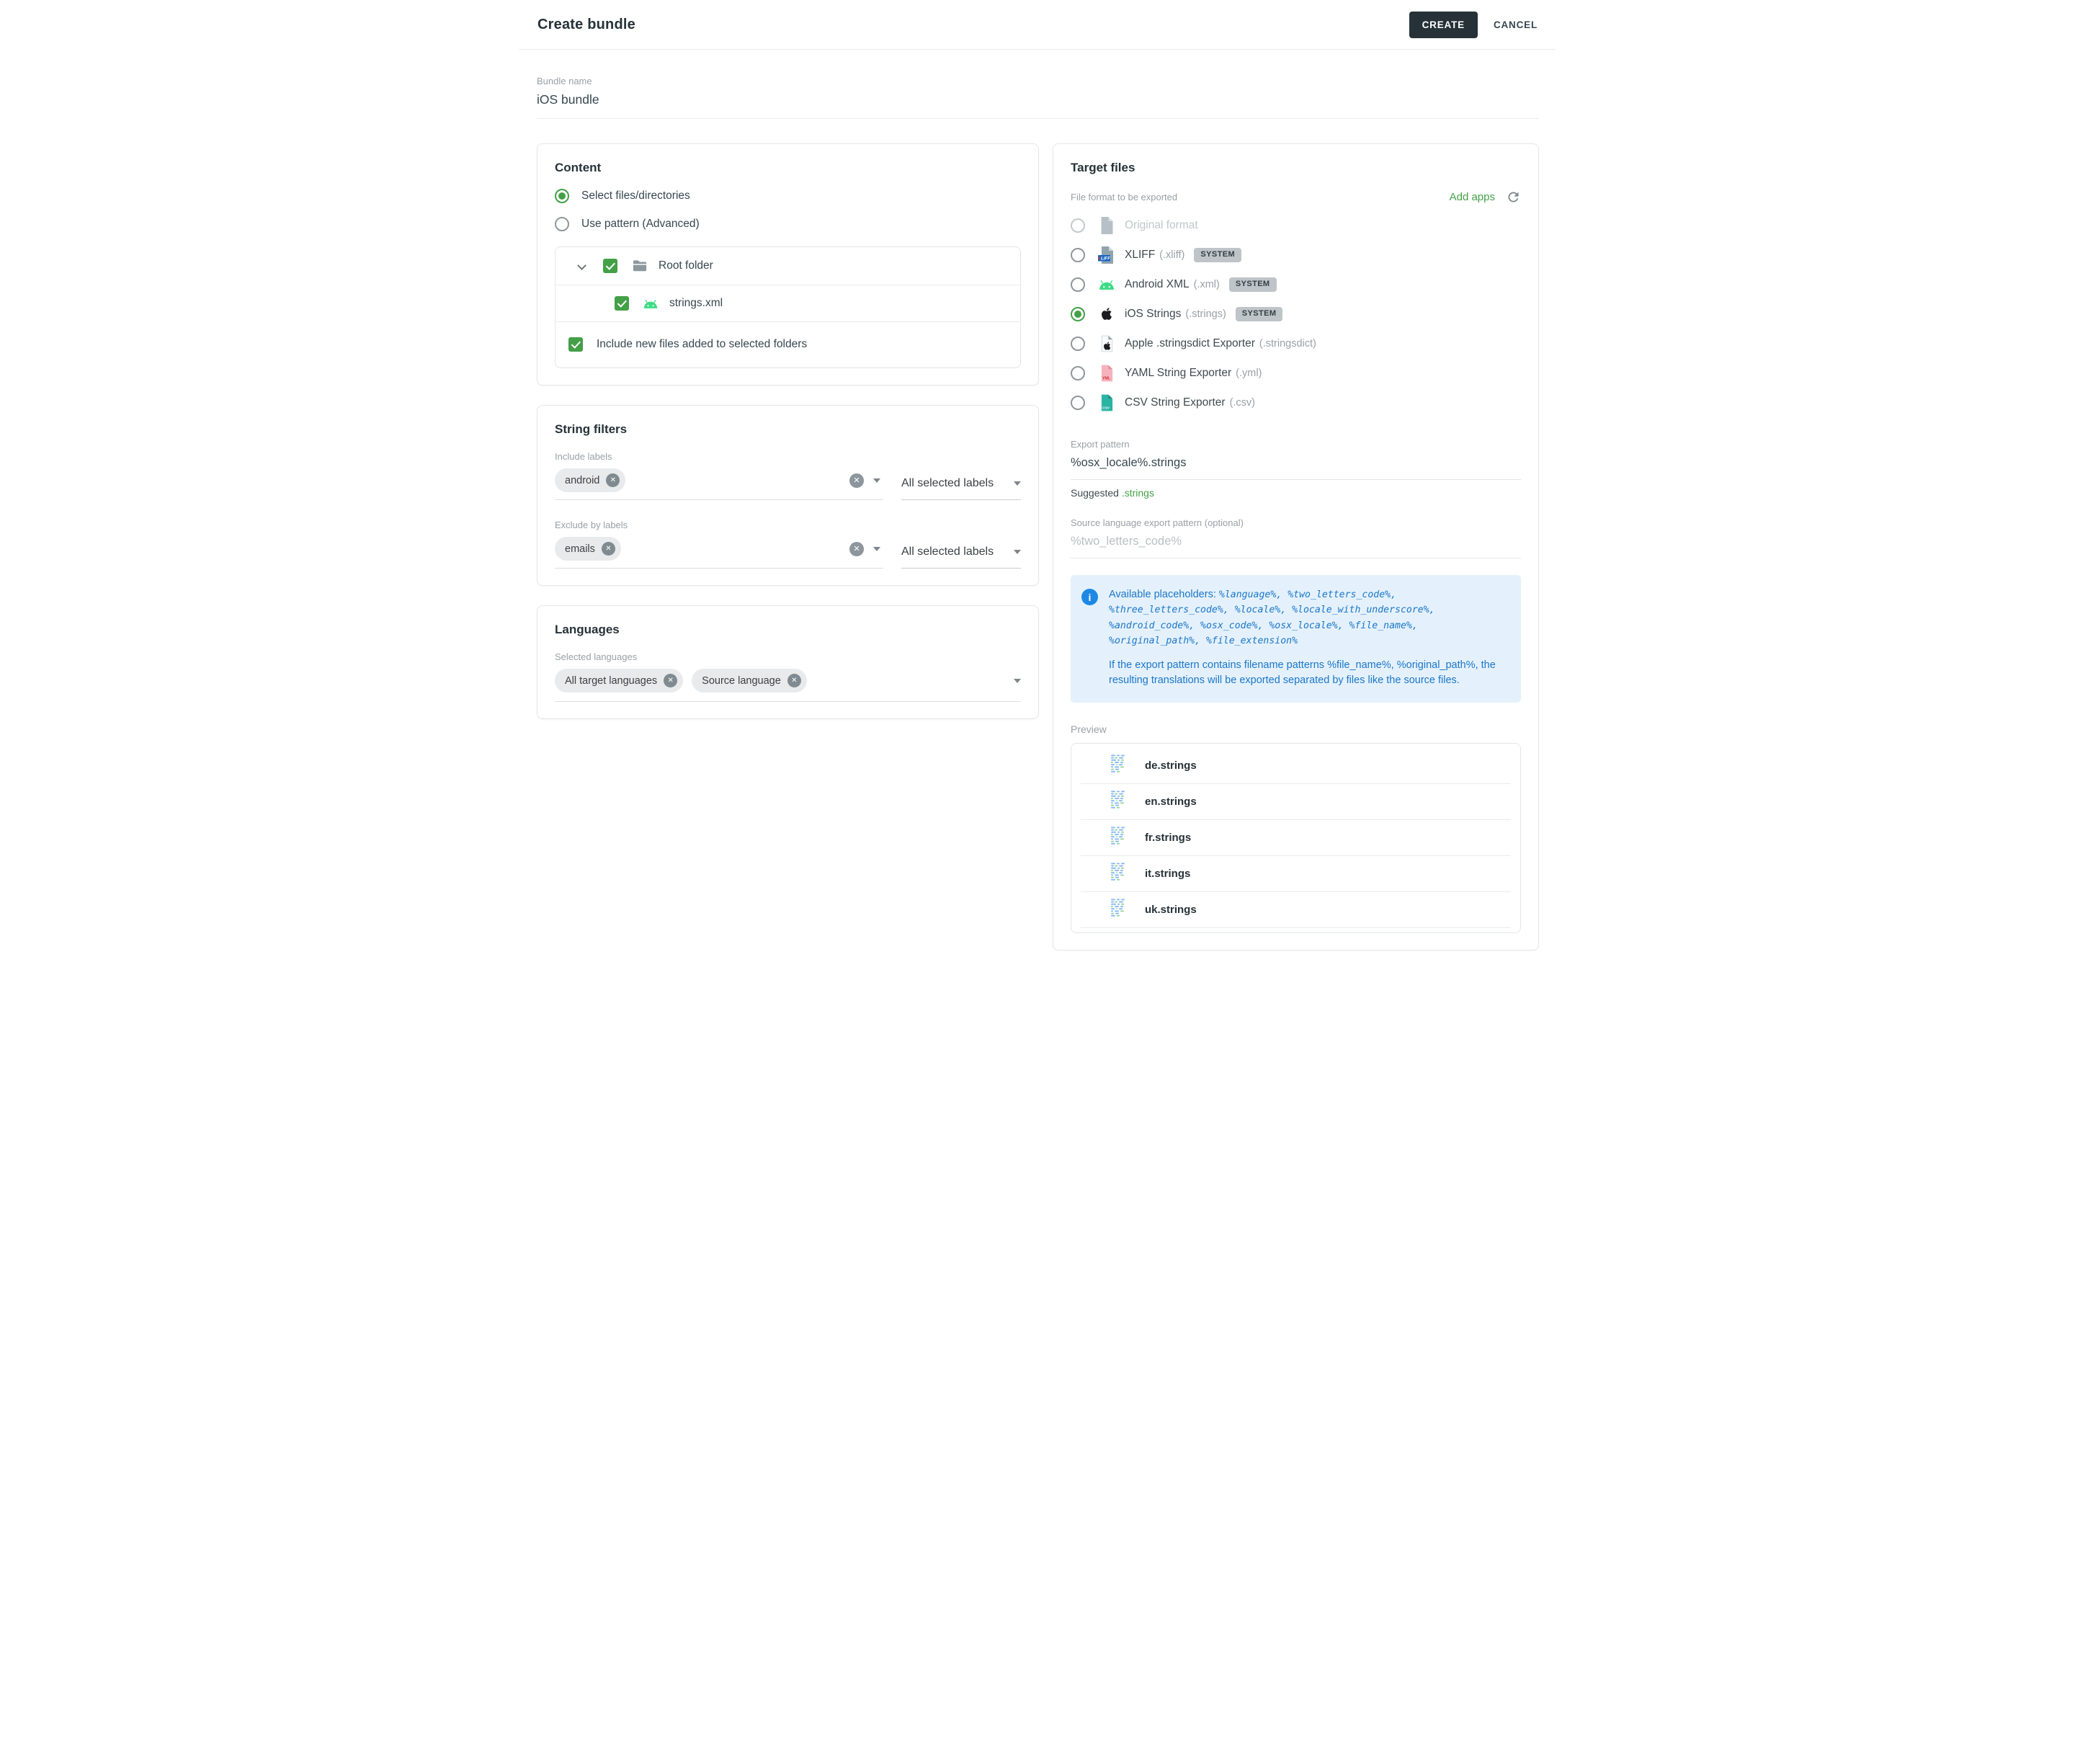  I want to click on file-tree: Root folder string, so click(788, 307).